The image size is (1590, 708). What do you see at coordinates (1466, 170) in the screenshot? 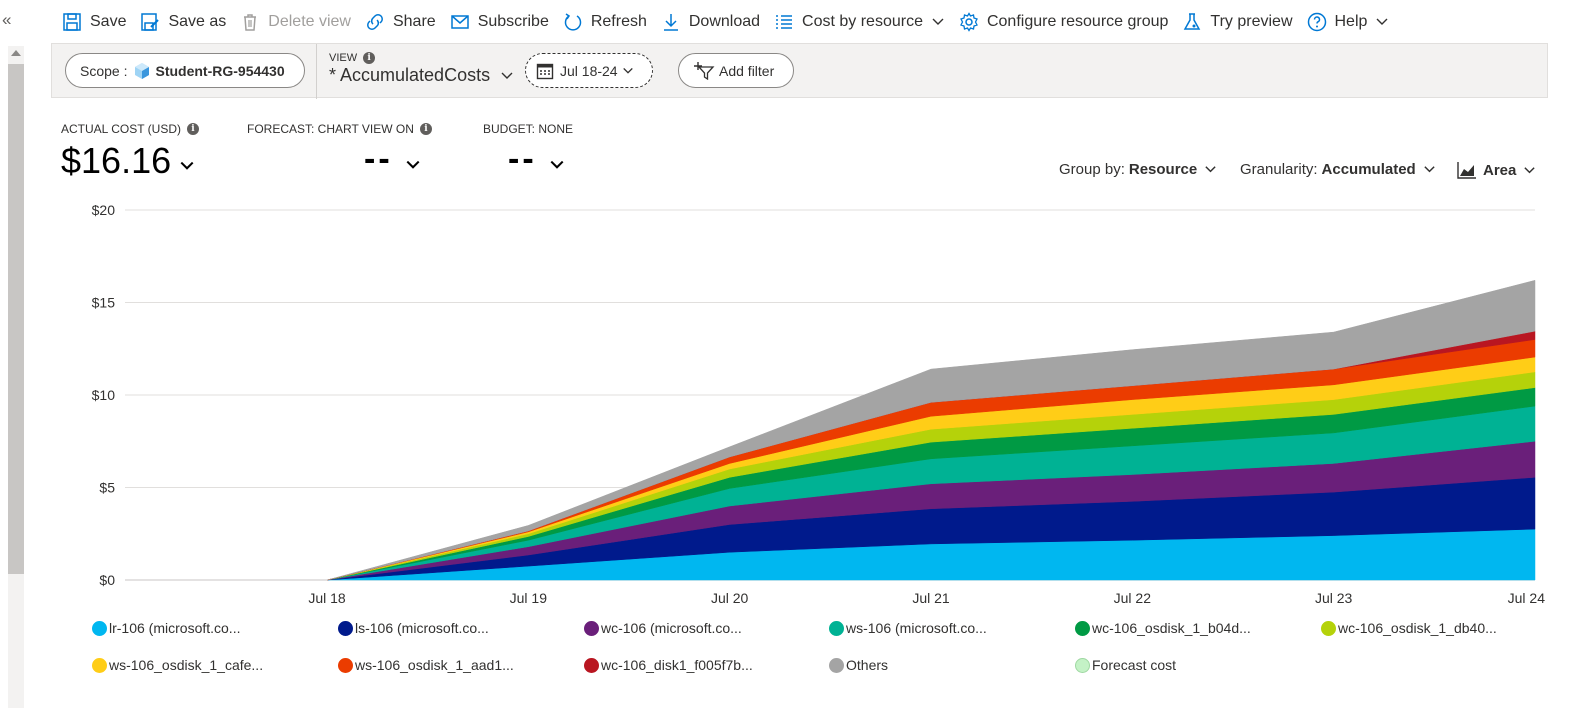
I see `area-chart-icon` at bounding box center [1466, 170].